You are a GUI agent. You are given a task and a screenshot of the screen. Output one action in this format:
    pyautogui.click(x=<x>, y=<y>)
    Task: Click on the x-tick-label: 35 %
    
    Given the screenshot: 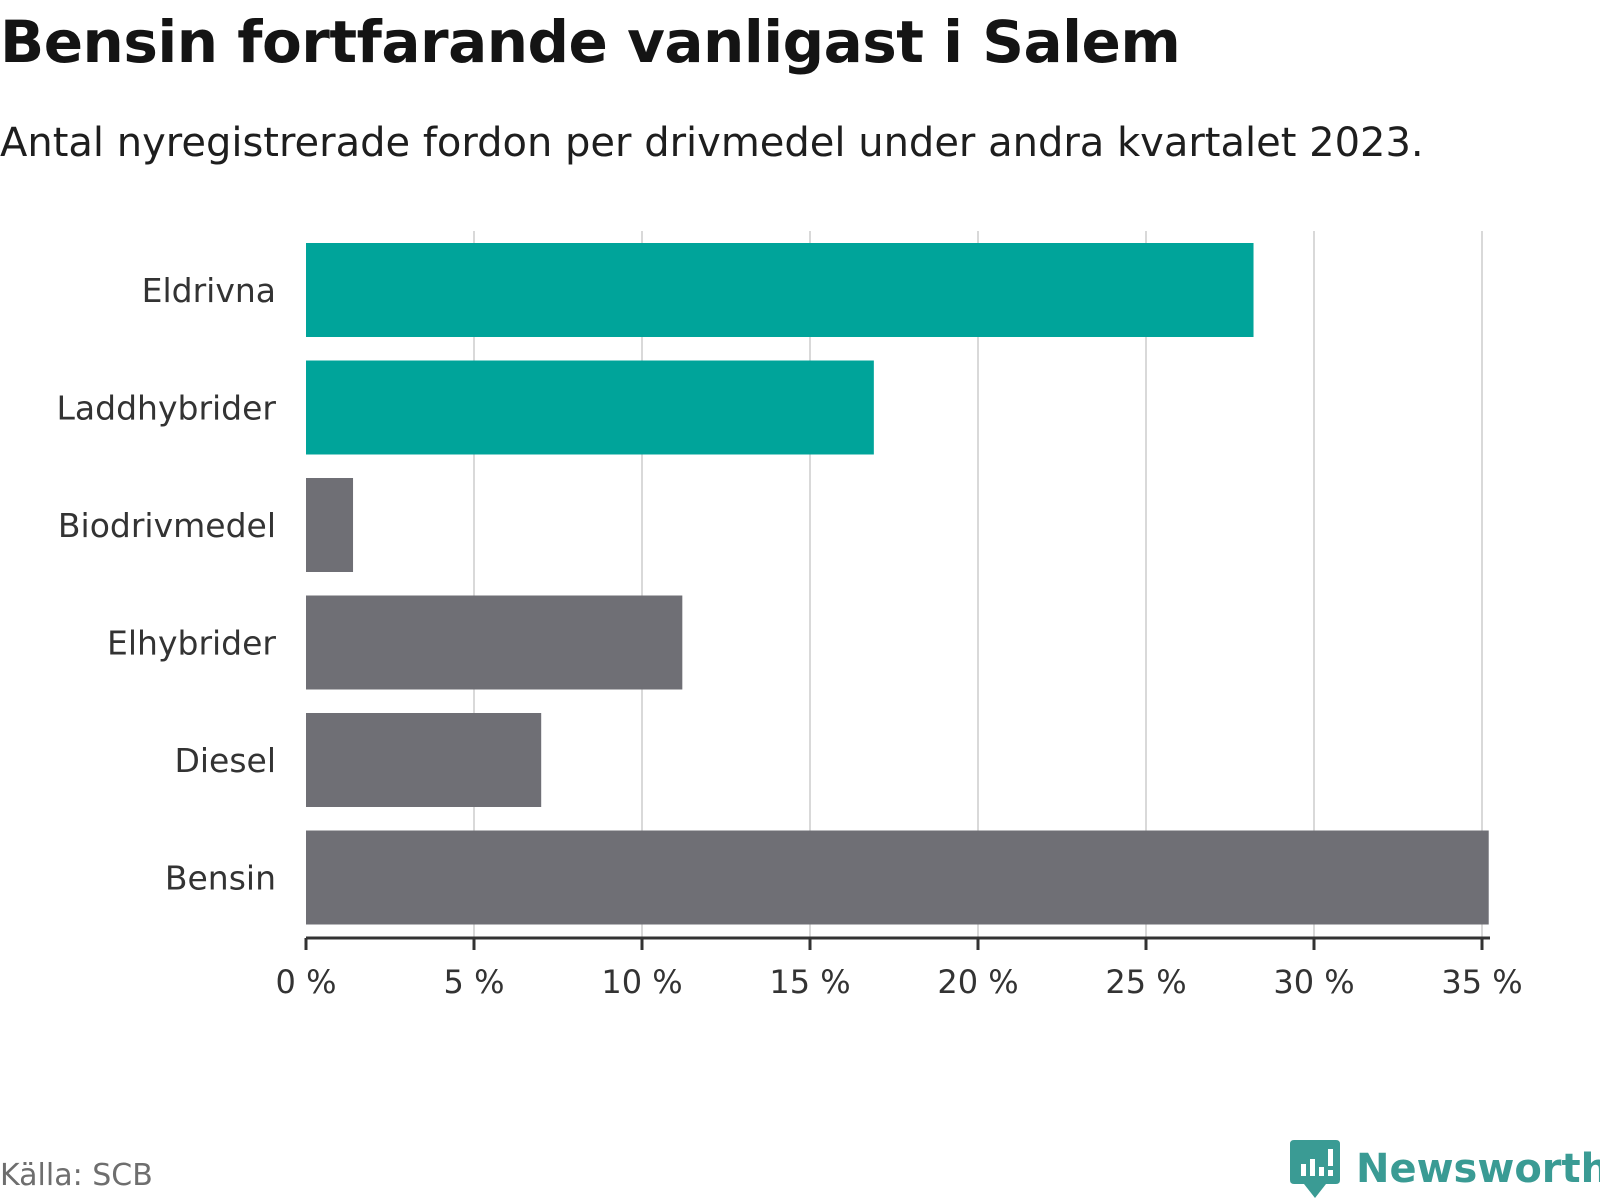 What is the action you would take?
    pyautogui.click(x=1481, y=982)
    